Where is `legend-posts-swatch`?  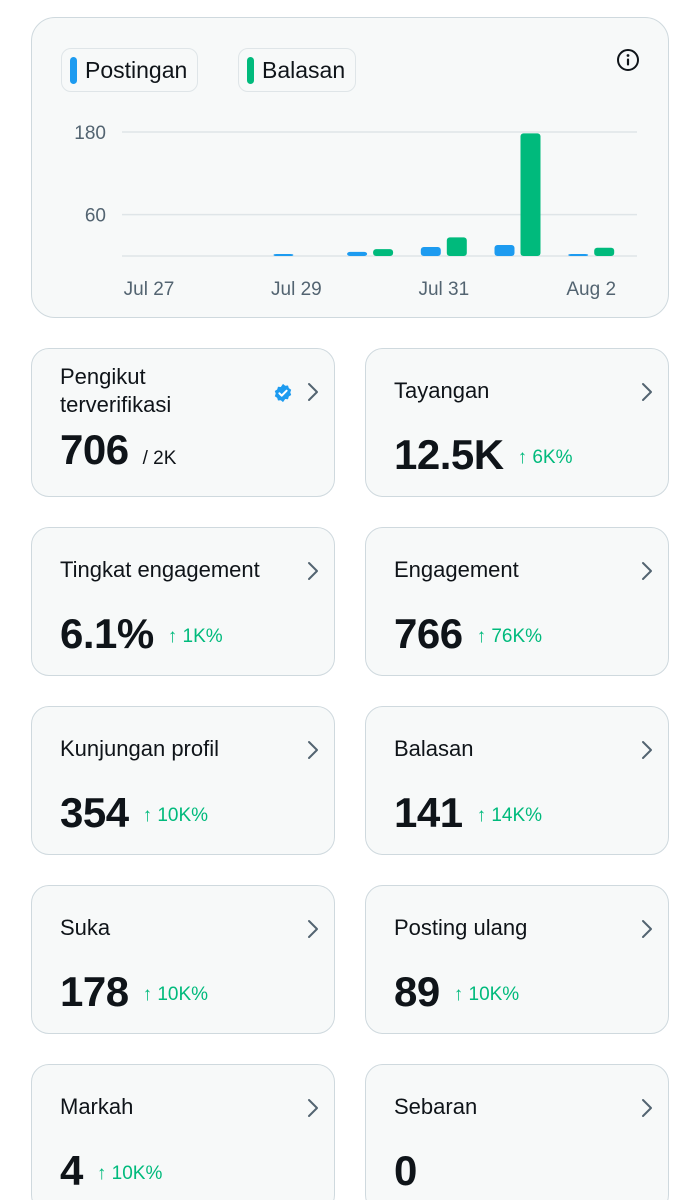
legend-posts-swatch is located at coordinates (73, 70).